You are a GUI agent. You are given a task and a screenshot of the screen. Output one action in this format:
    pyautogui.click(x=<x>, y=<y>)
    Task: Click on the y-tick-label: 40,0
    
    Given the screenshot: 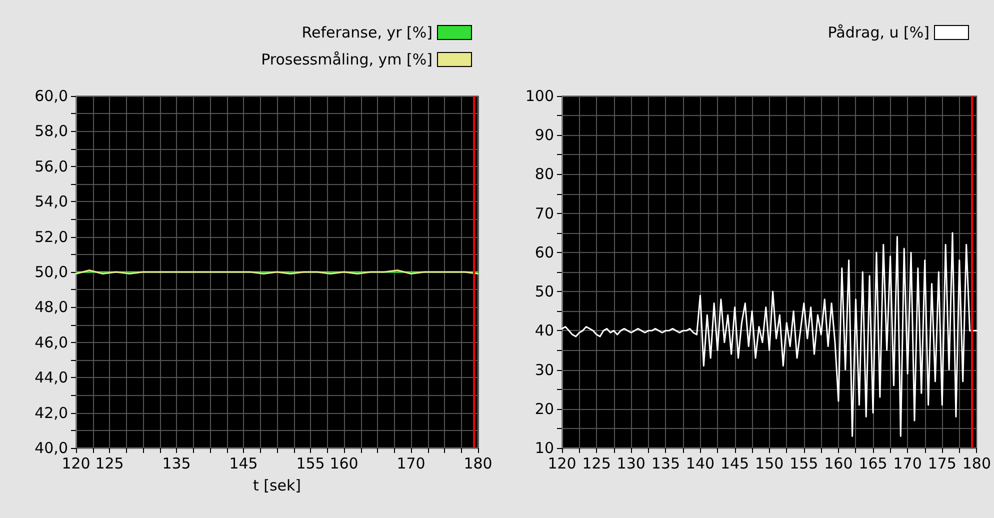 What is the action you would take?
    pyautogui.click(x=51, y=448)
    